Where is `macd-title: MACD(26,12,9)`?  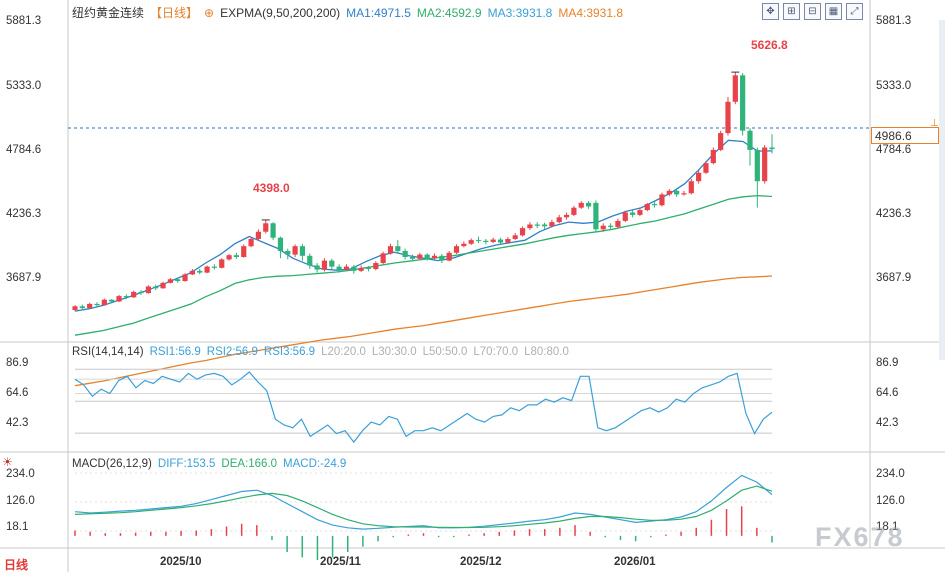 macd-title: MACD(26,12,9) is located at coordinates (112, 464).